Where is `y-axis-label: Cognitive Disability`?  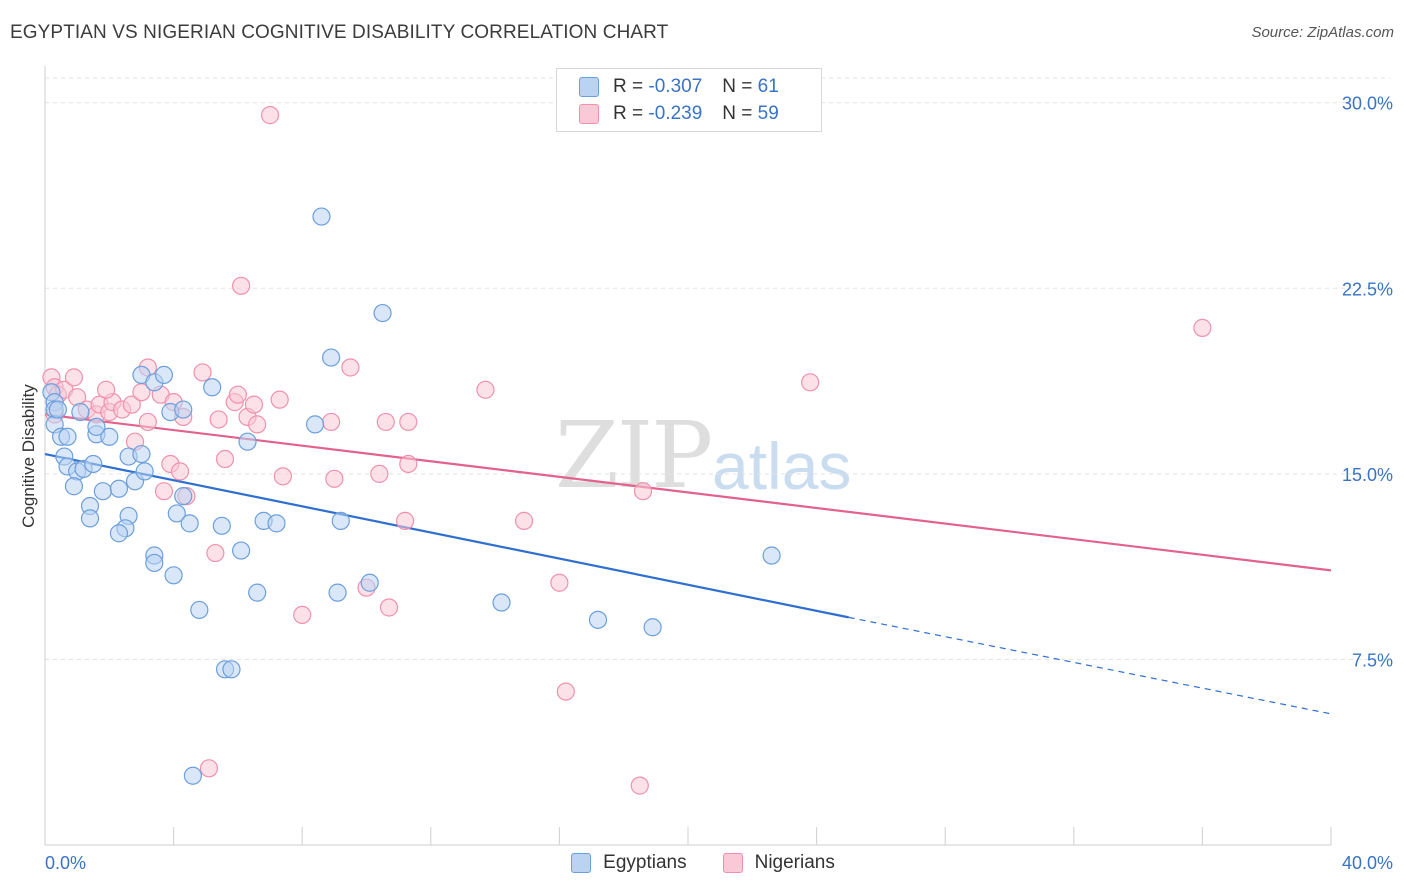
y-axis-label: Cognitive Disability is located at coordinates (28, 456).